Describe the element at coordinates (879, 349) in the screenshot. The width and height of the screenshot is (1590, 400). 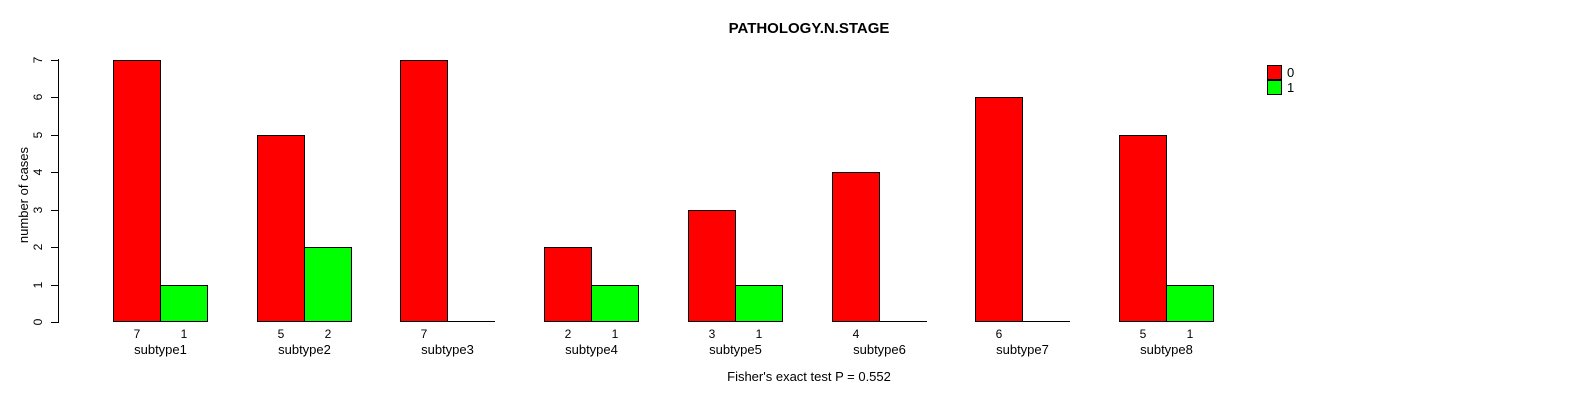
I see `category-label-subtype6: subtype6` at that location.